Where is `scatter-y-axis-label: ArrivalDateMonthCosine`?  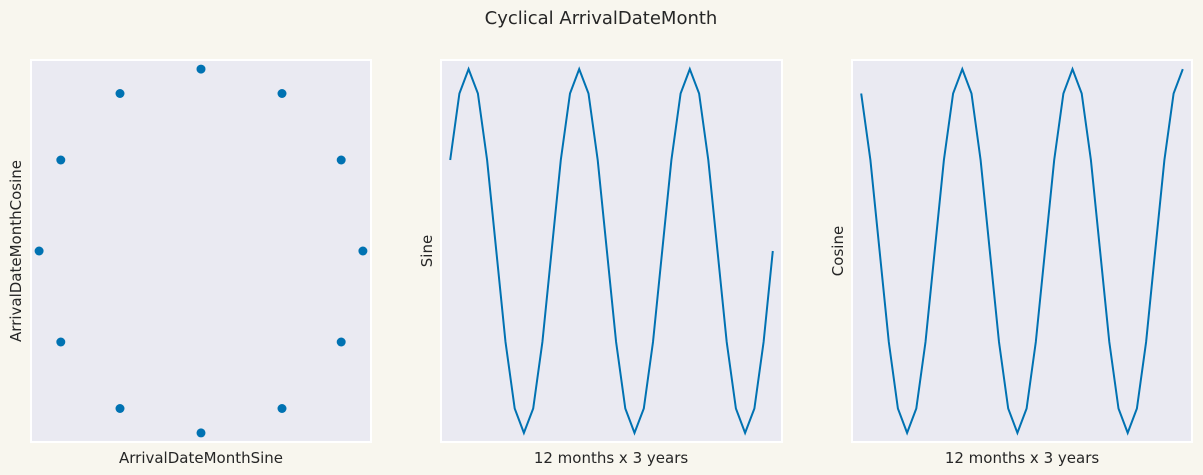
scatter-y-axis-label: ArrivalDateMonthCosine is located at coordinates (16, 251).